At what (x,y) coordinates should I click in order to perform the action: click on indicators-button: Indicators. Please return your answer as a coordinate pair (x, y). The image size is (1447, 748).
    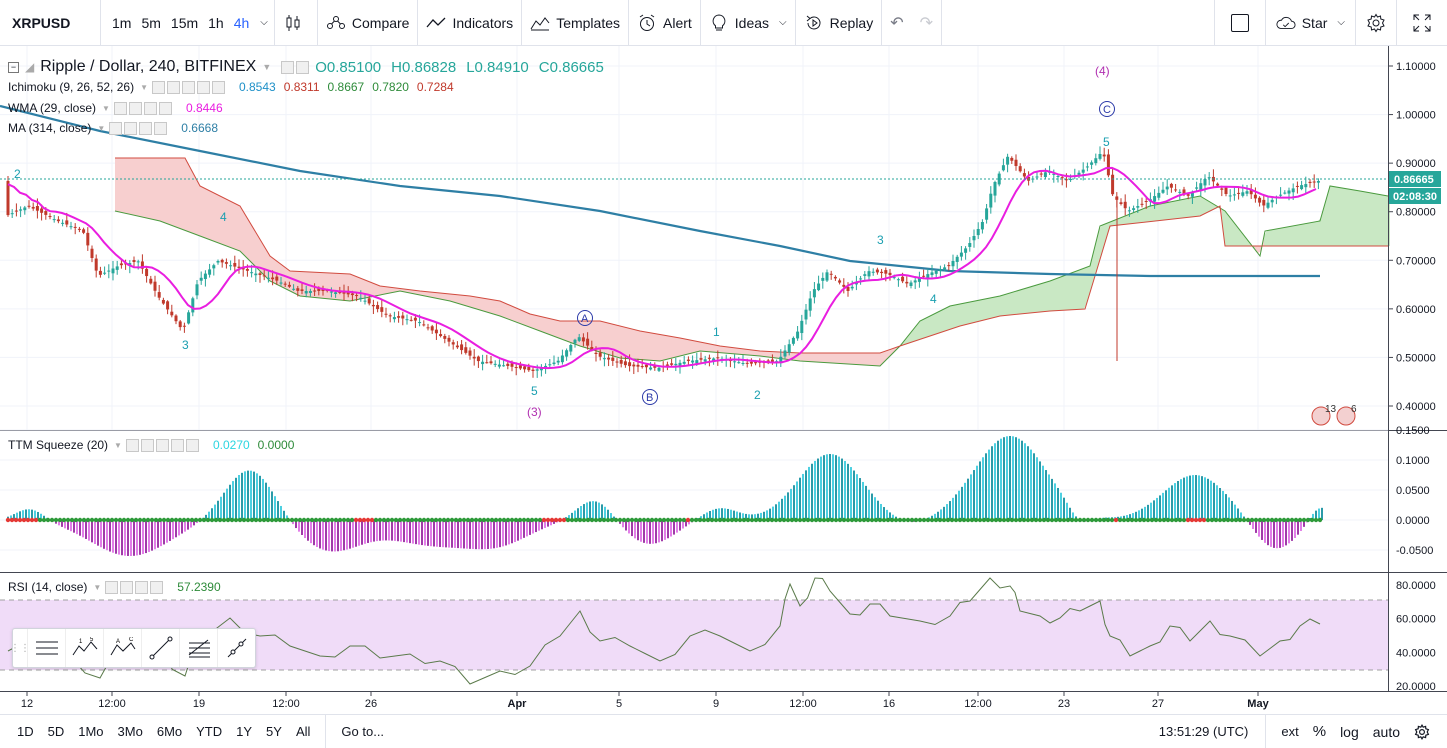
    Looking at the image, I should click on (469, 23).